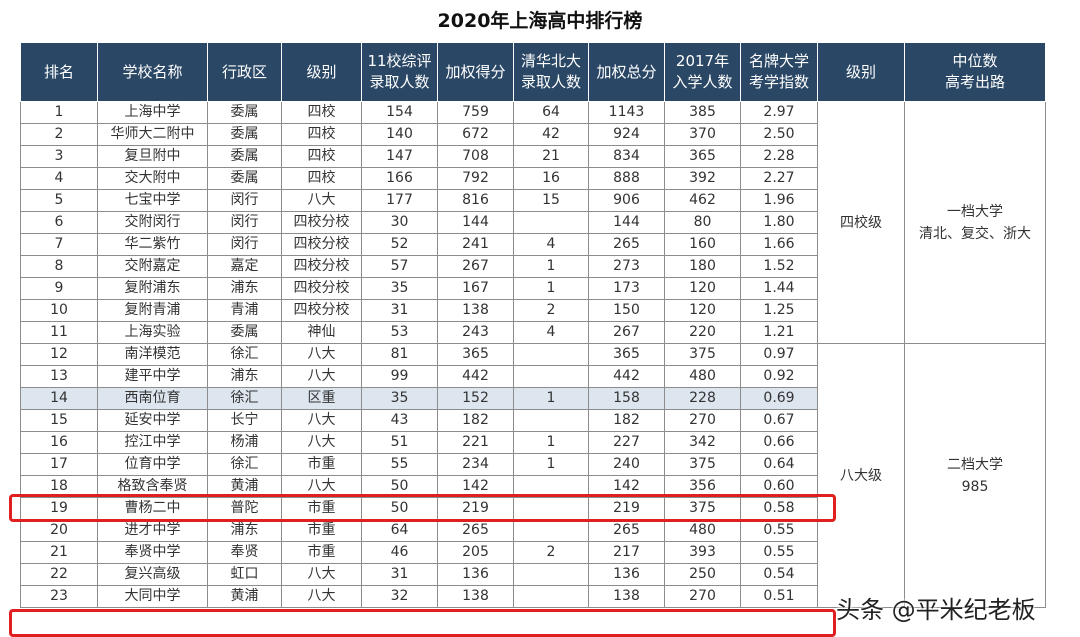  I want to click on eleven-school-admits-cell: 166, so click(399, 178).